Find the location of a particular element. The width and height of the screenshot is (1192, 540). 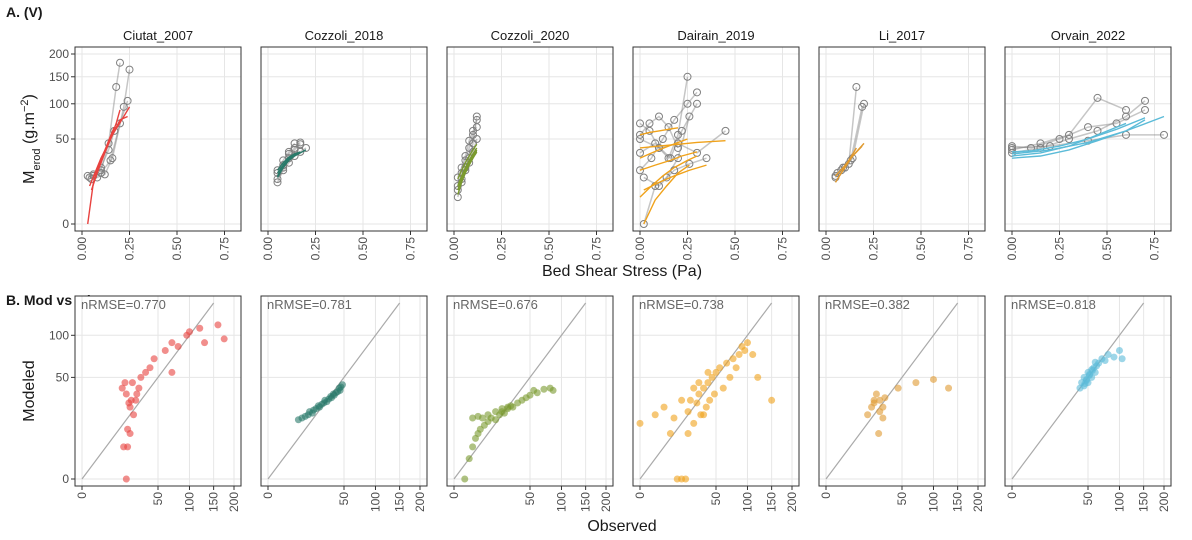

panel: 0.00 0.25 0.50 0.75 Orvain_2022 is located at coordinates (1088, 144).